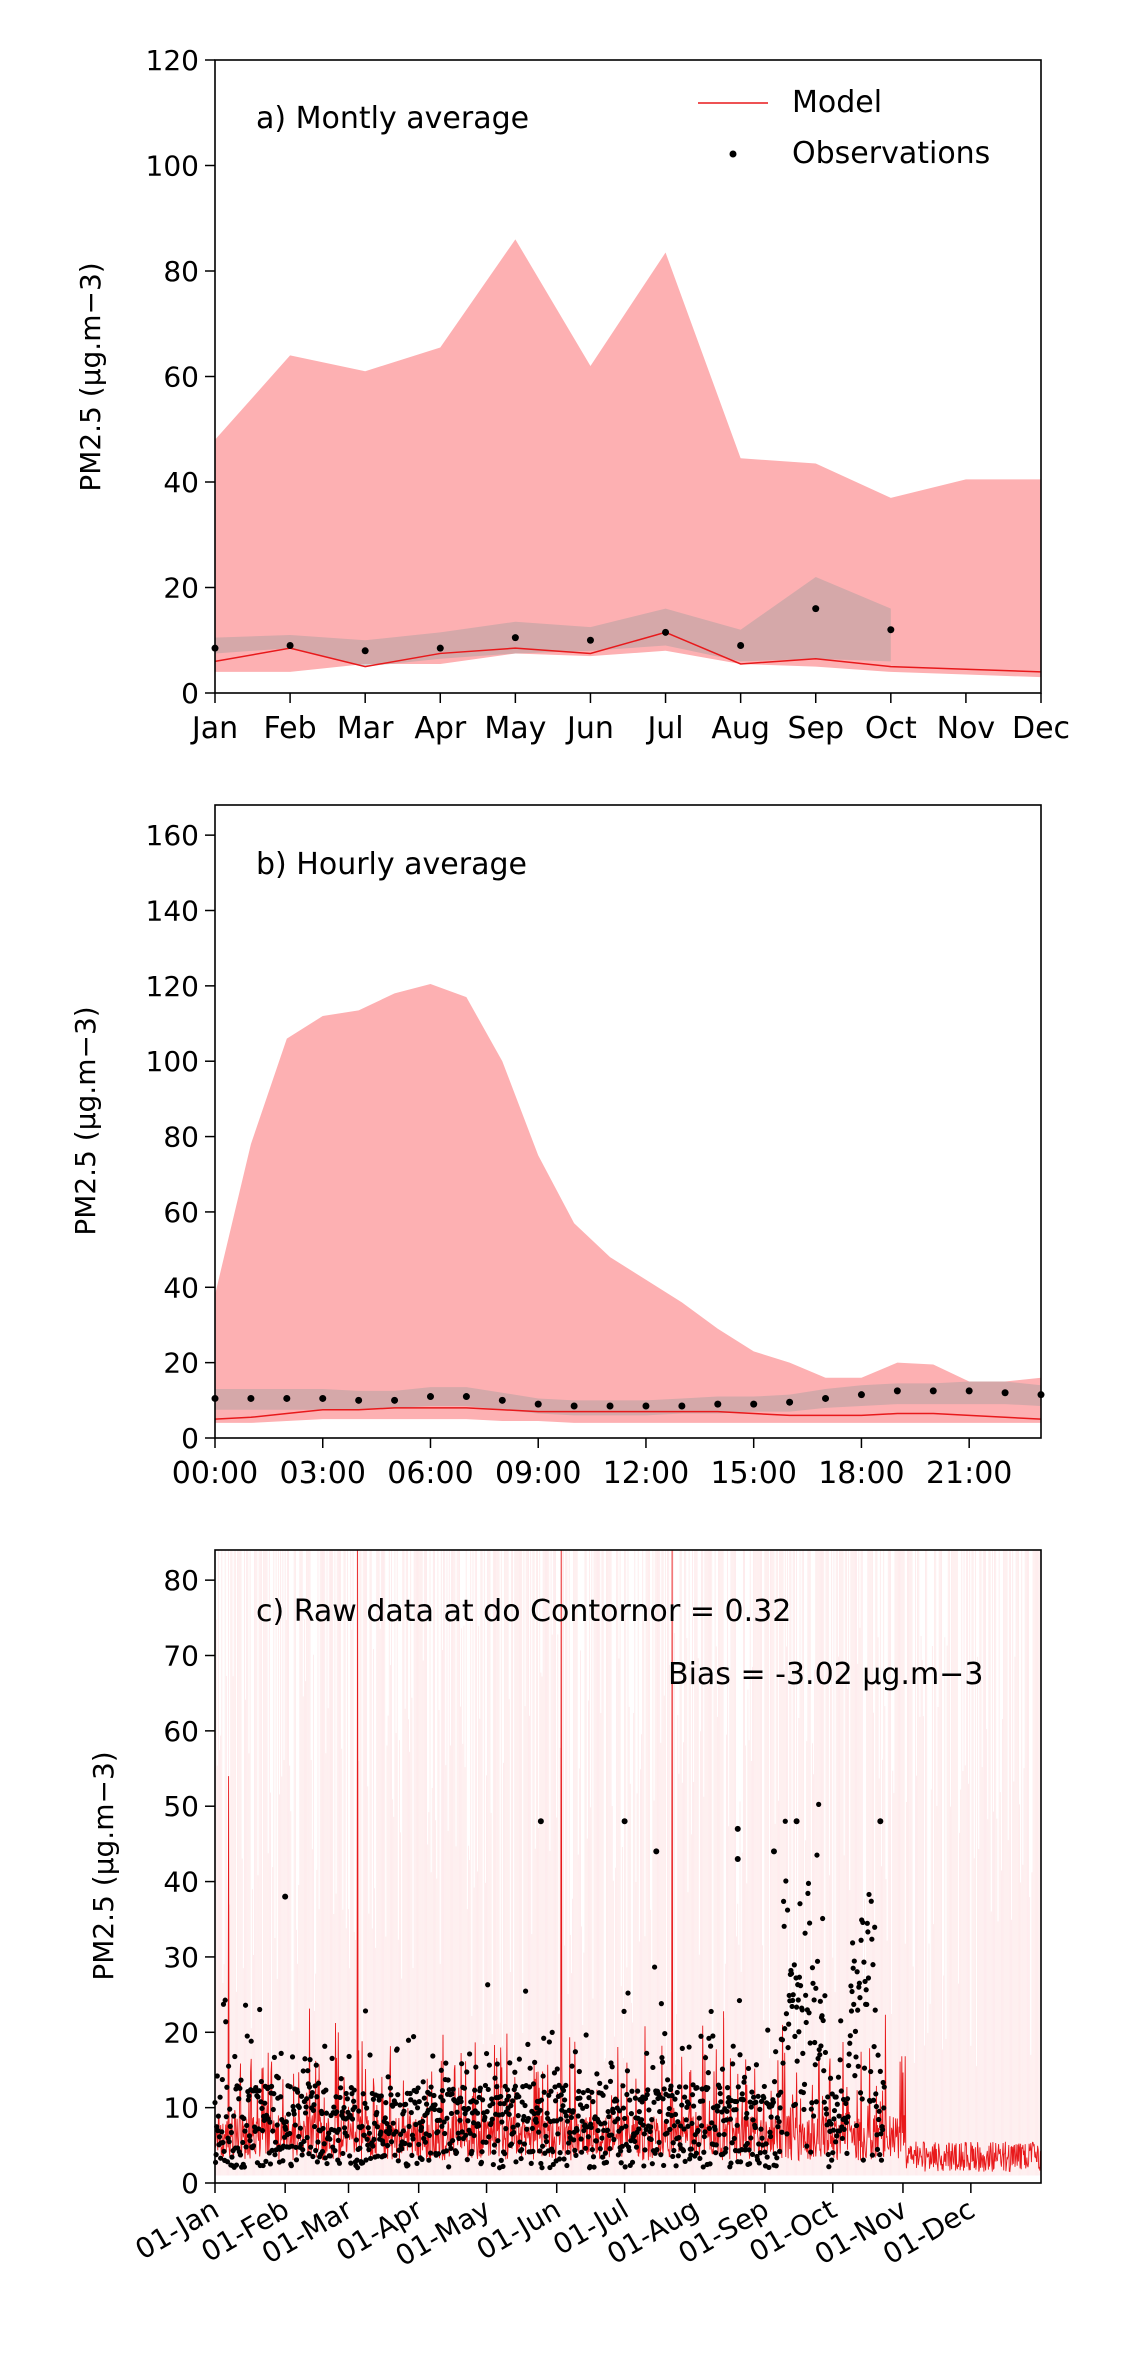 Image resolution: width=1122 pixels, height=2362 pixels. Describe the element at coordinates (729, 1611) in the screenshot. I see `panel-c-correlation: r = 0.32` at that location.